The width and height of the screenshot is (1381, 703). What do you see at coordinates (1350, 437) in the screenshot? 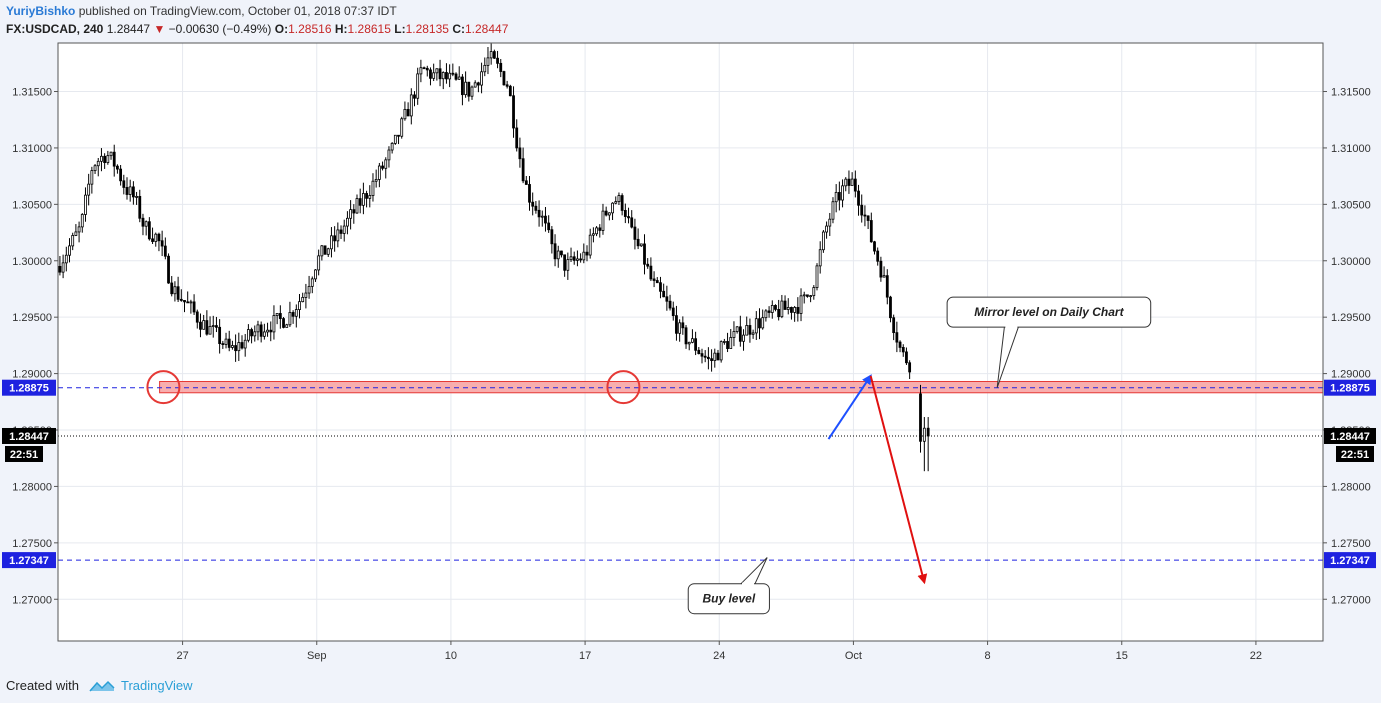
I see `price-badge-right-text: 1.28447` at bounding box center [1350, 437].